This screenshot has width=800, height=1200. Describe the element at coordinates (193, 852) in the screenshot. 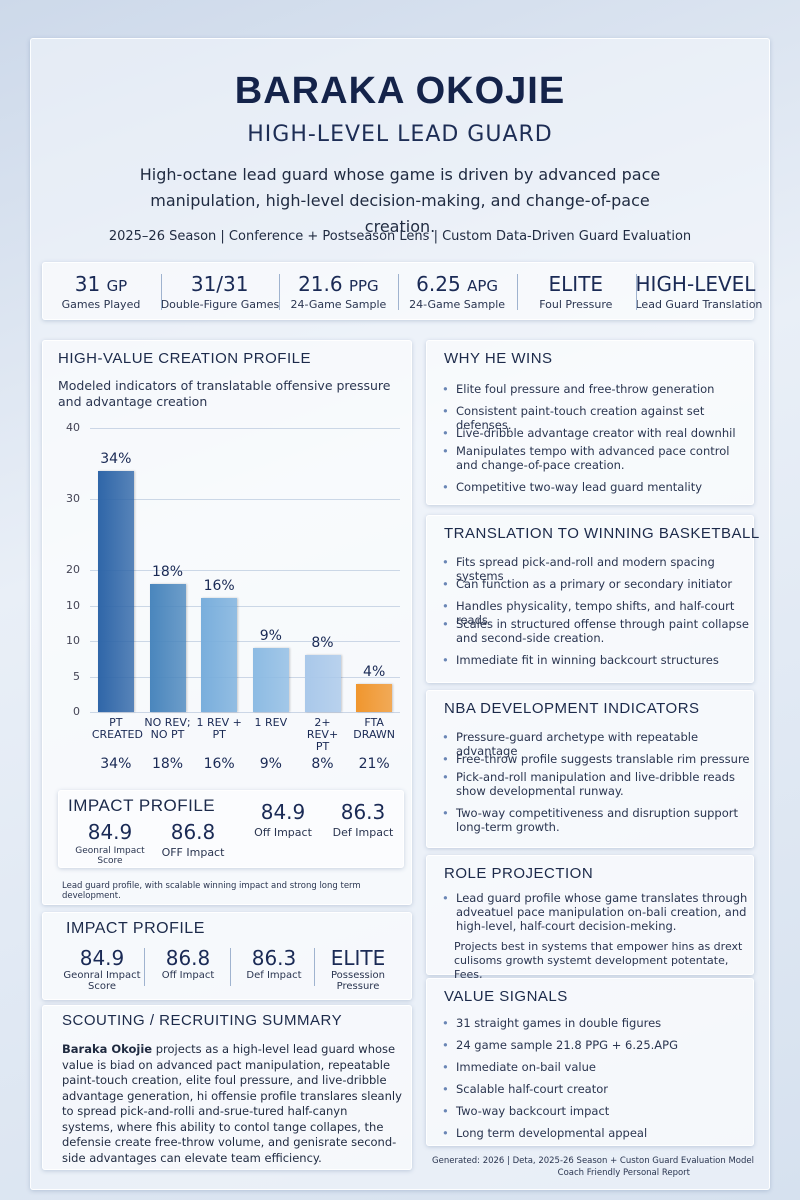

I see `impact-label: OFF Impact` at that location.